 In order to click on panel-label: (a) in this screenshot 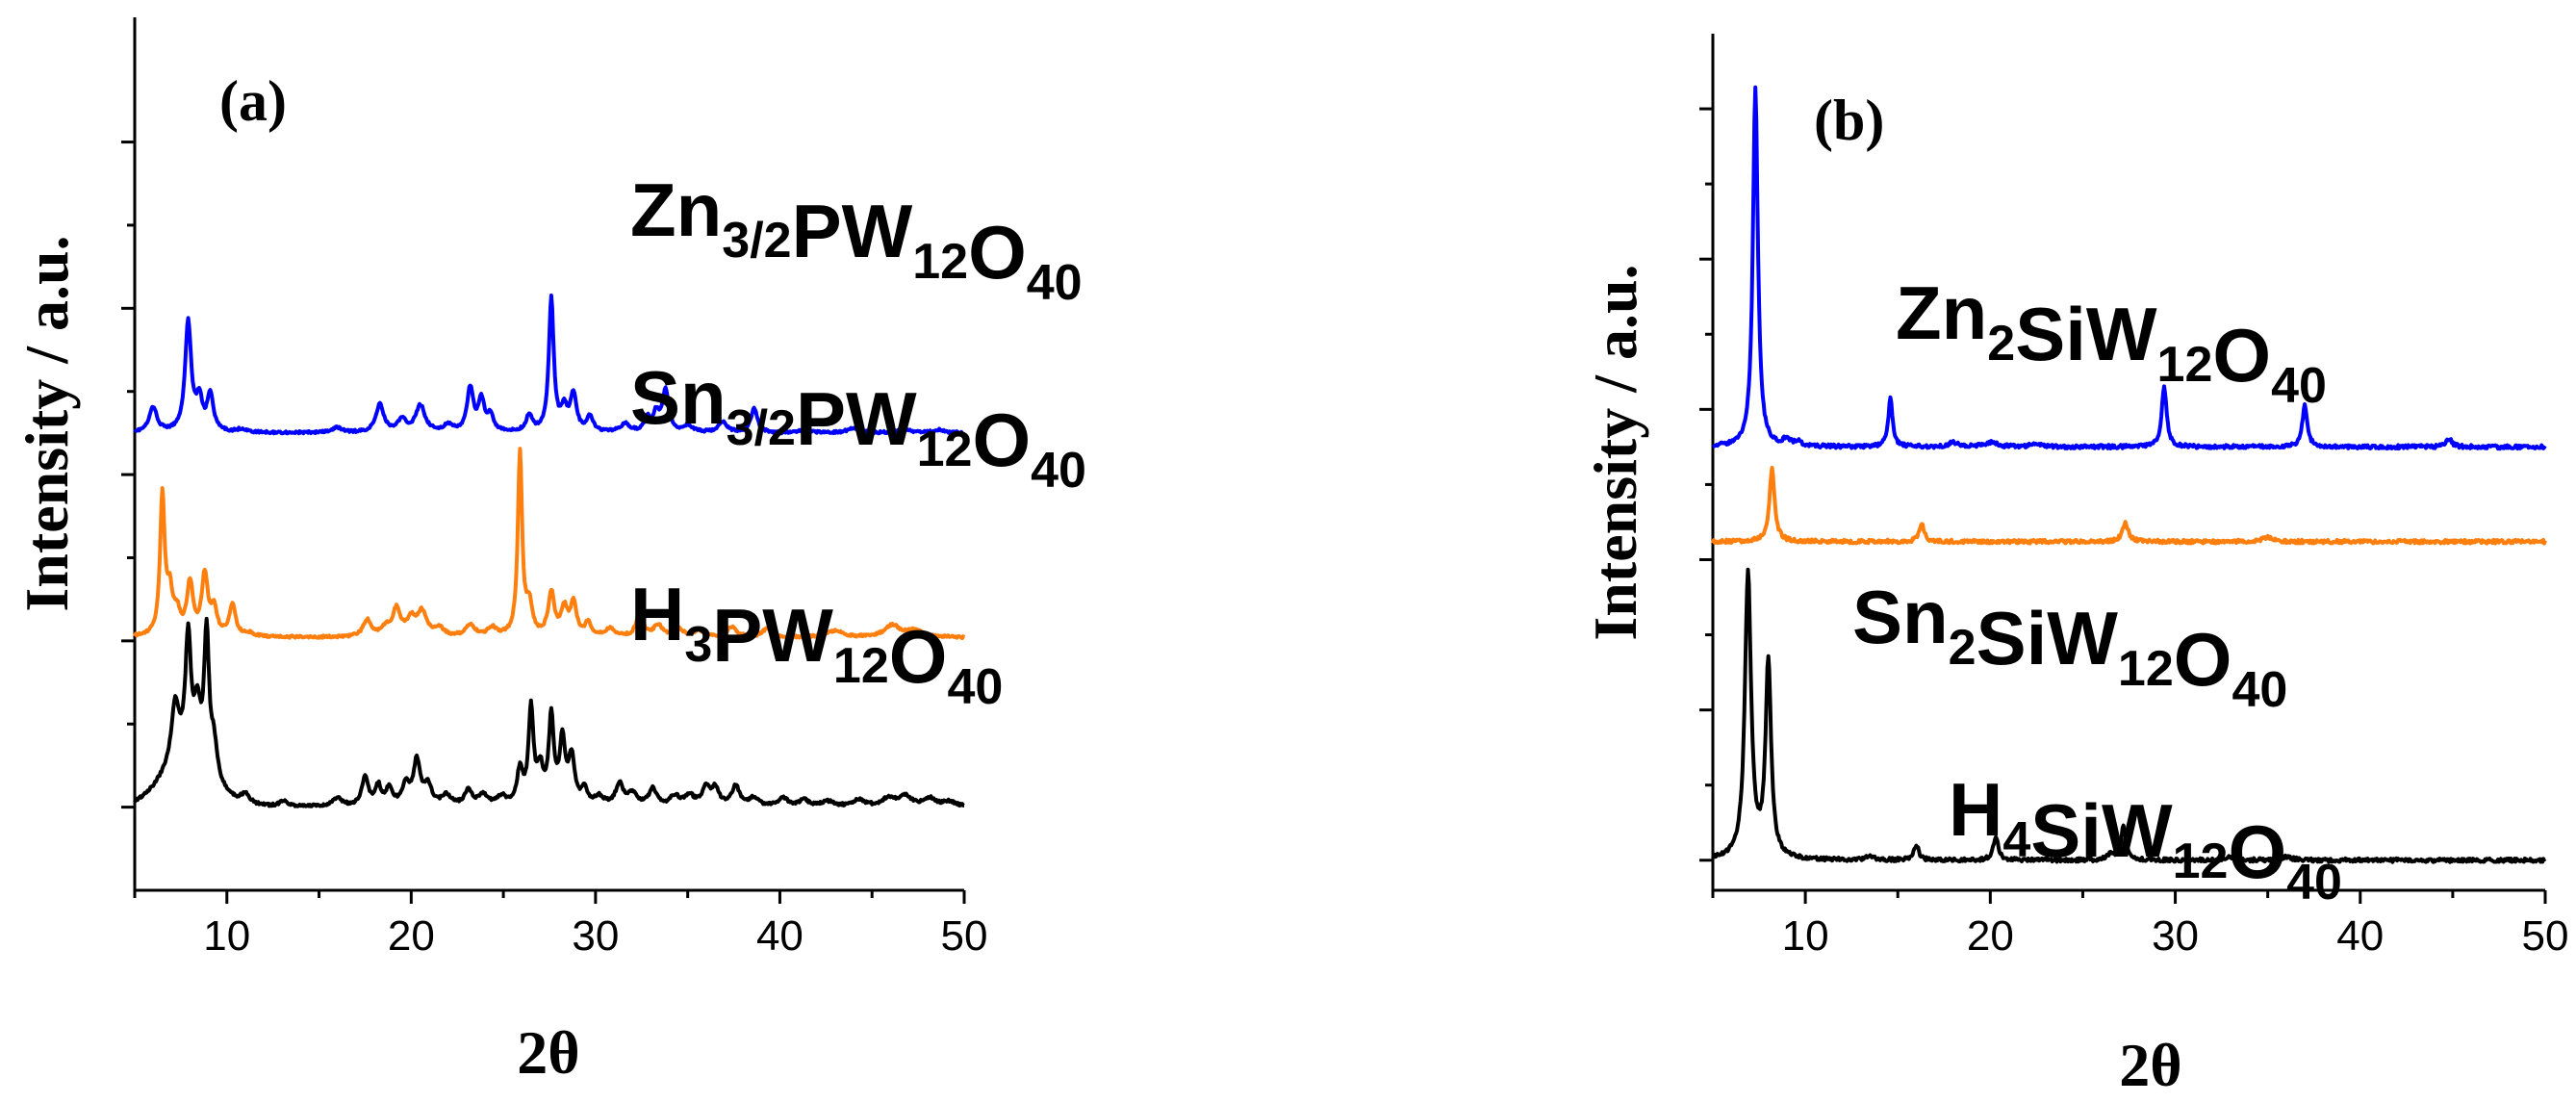, I will do `click(253, 101)`.